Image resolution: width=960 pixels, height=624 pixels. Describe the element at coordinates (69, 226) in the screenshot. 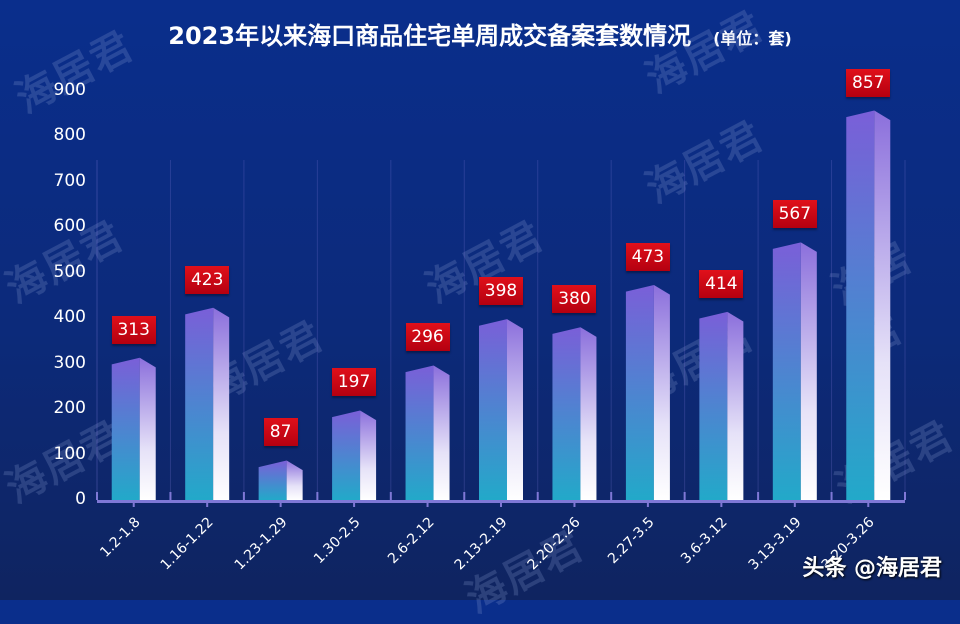

I see `y-tick-label: 600` at that location.